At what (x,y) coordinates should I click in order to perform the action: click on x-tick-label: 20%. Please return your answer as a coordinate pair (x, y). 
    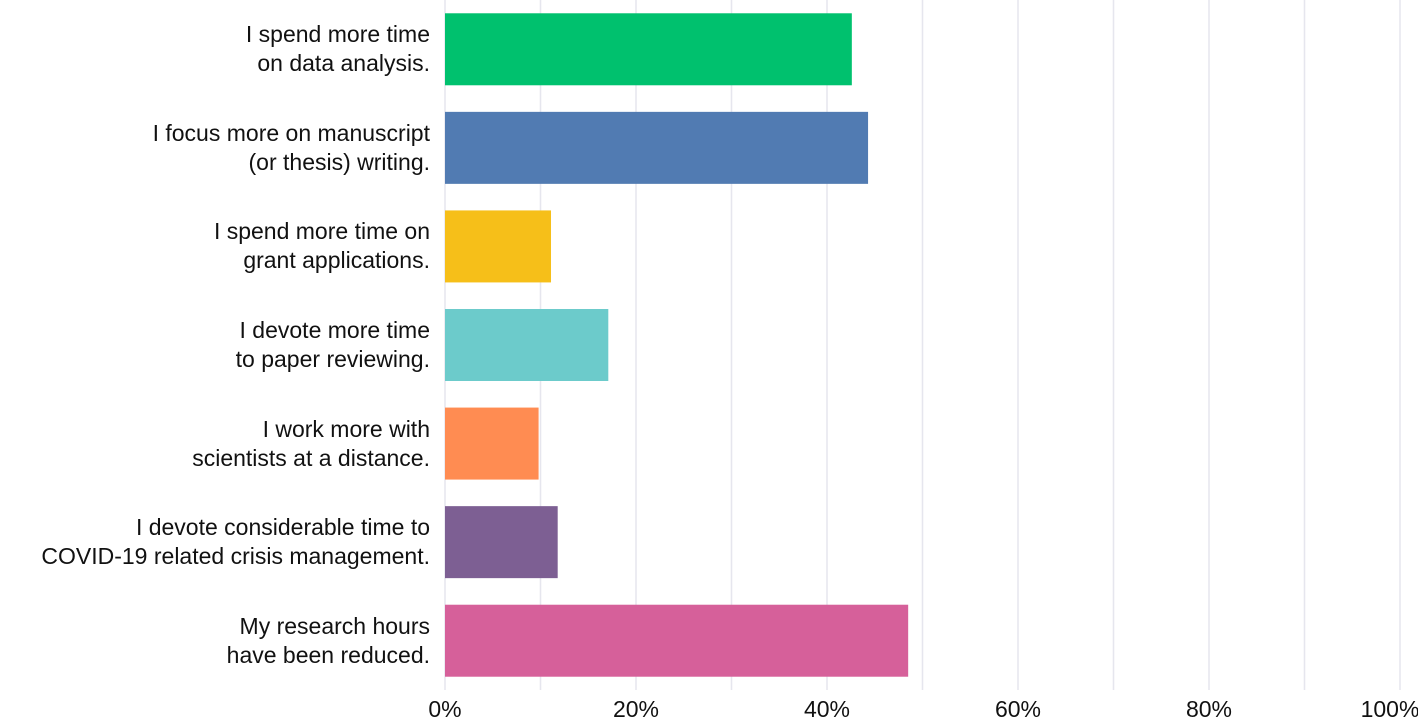
    Looking at the image, I should click on (636, 708).